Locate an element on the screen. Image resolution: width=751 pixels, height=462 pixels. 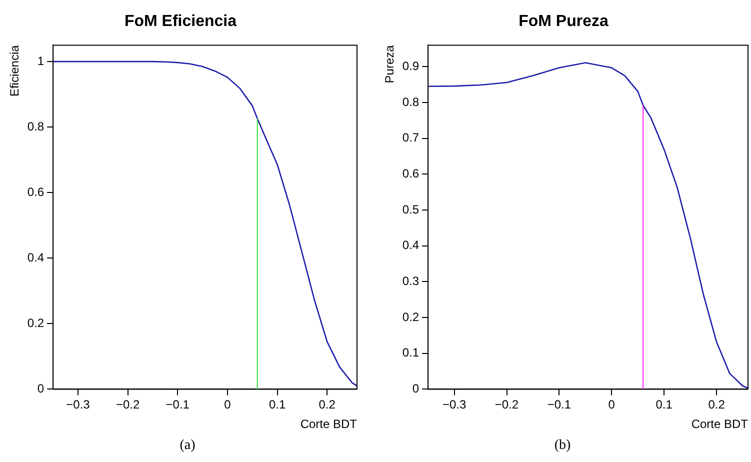
y-tick-label: 0.7 is located at coordinates (411, 137).